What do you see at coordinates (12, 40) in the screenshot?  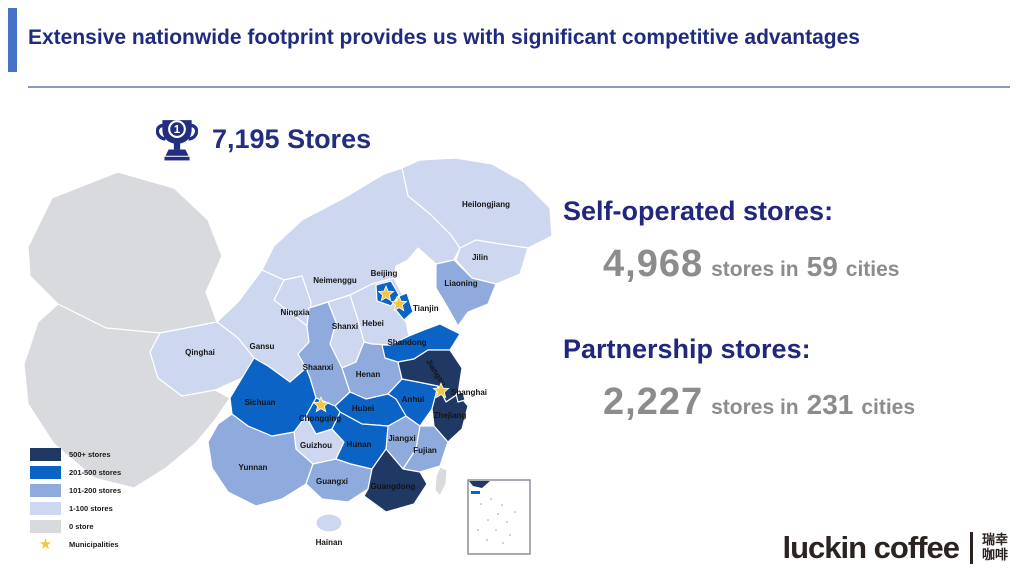 I see `title-accent-bar` at bounding box center [12, 40].